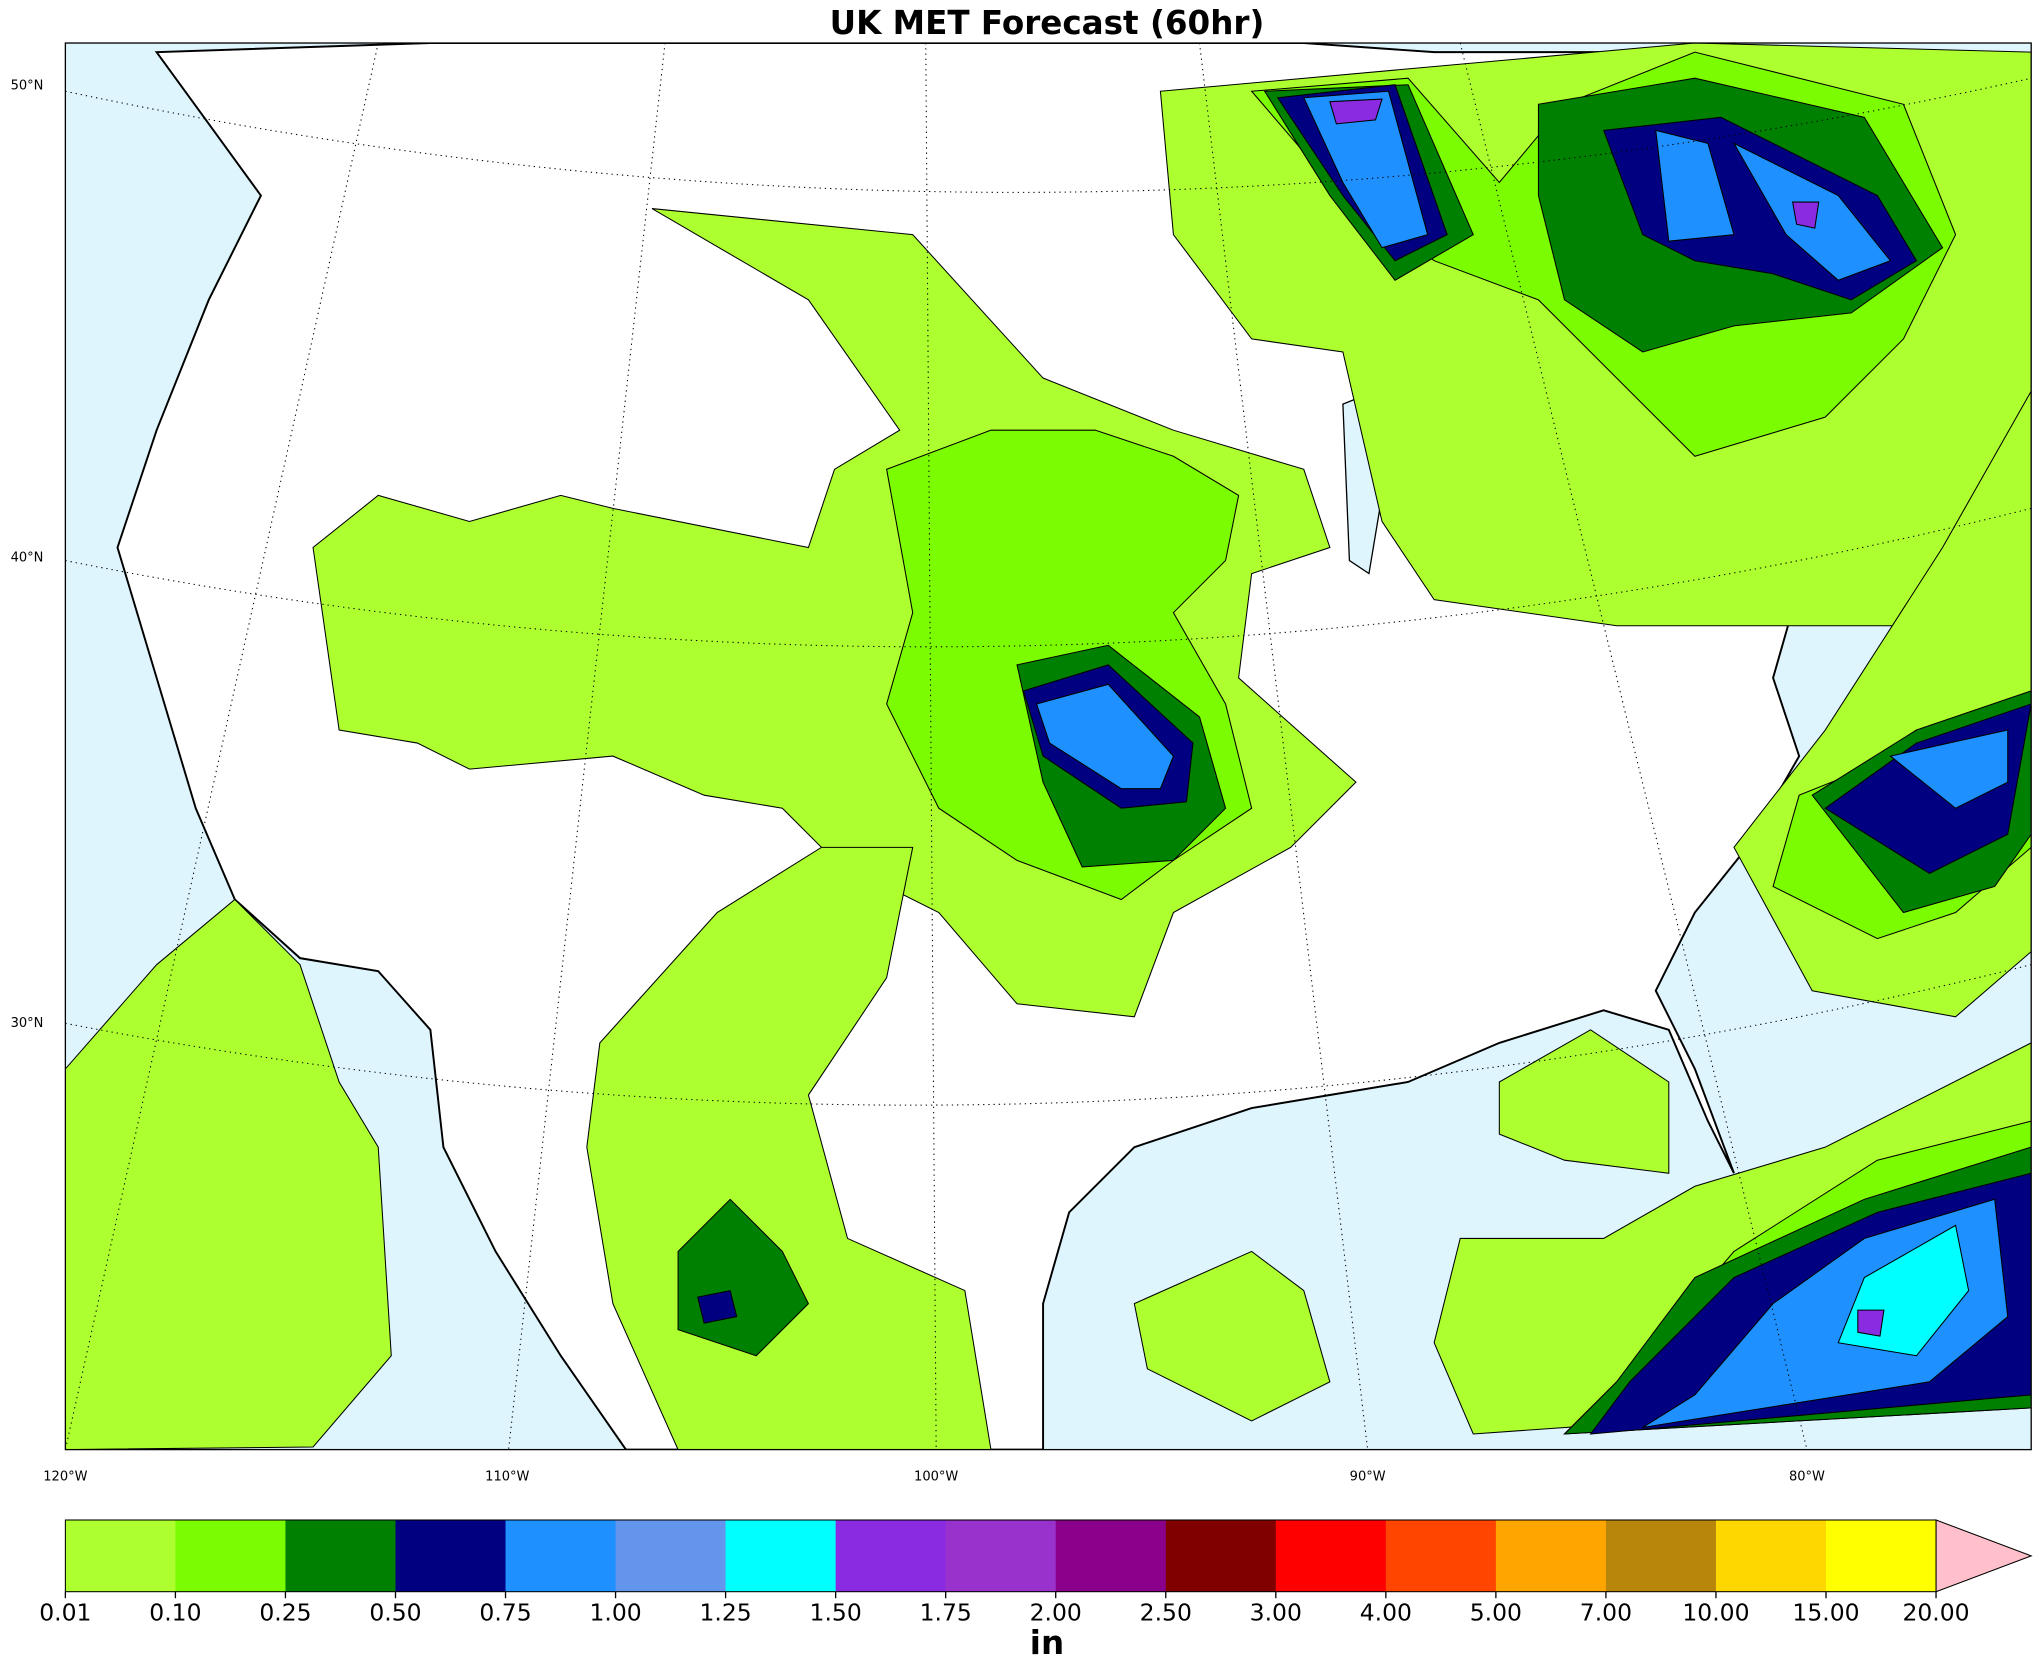  Describe the element at coordinates (507, 1476) in the screenshot. I see `lon-label: 110°W` at that location.